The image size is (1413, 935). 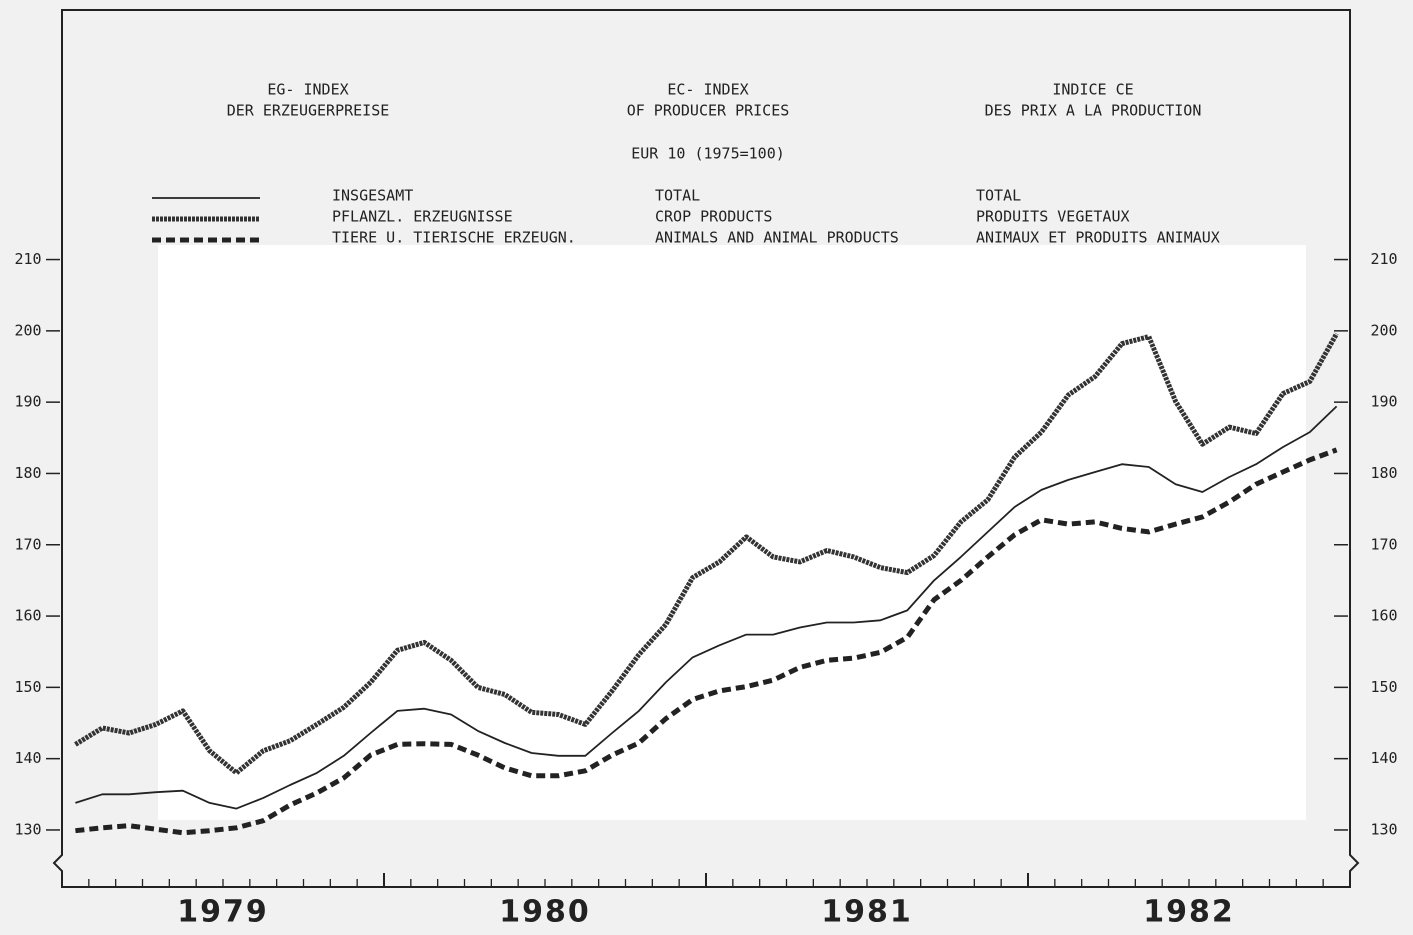 What do you see at coordinates (1383, 758) in the screenshot?
I see `y2-tick-label: 140` at bounding box center [1383, 758].